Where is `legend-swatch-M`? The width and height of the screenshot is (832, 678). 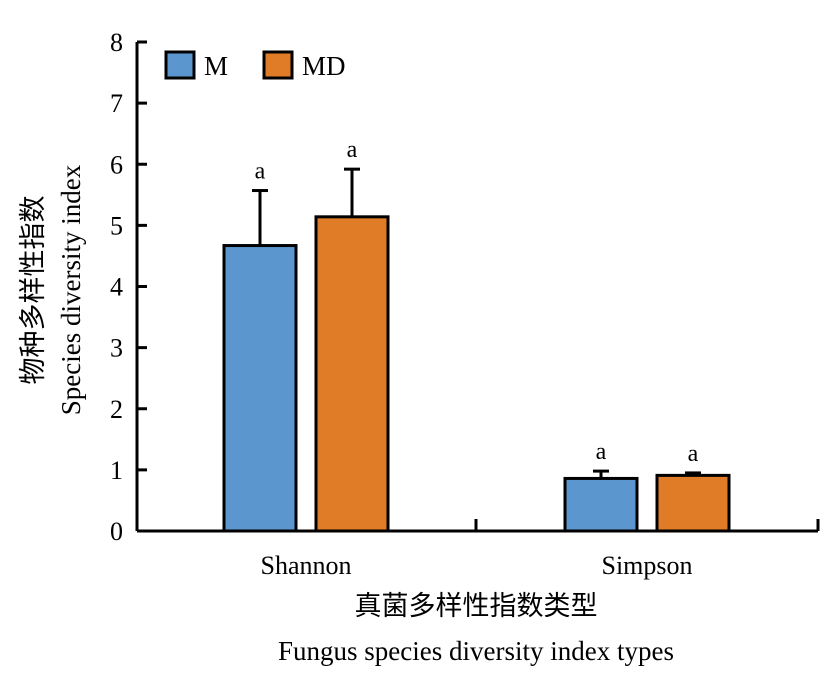 legend-swatch-M is located at coordinates (180, 65).